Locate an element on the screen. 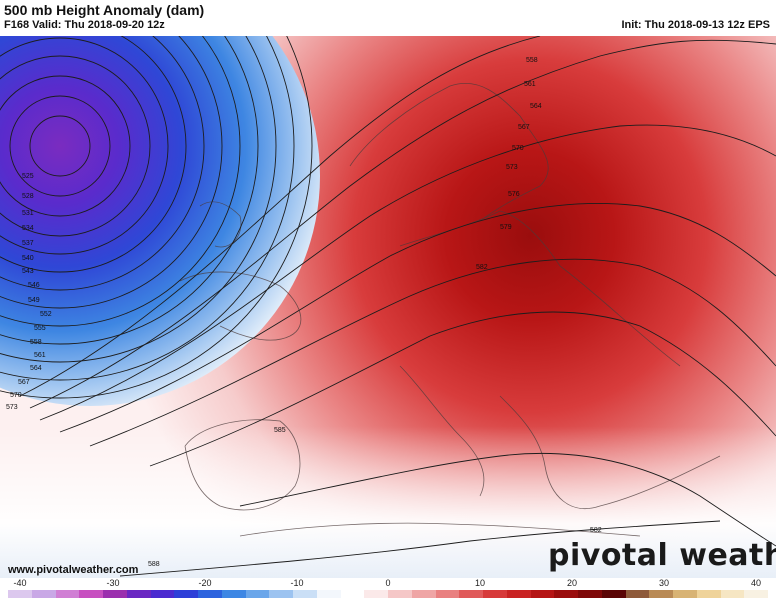  colorbar-ticks: -40 -30 -20 -10 0 10 20 30 40 is located at coordinates (388, 583).